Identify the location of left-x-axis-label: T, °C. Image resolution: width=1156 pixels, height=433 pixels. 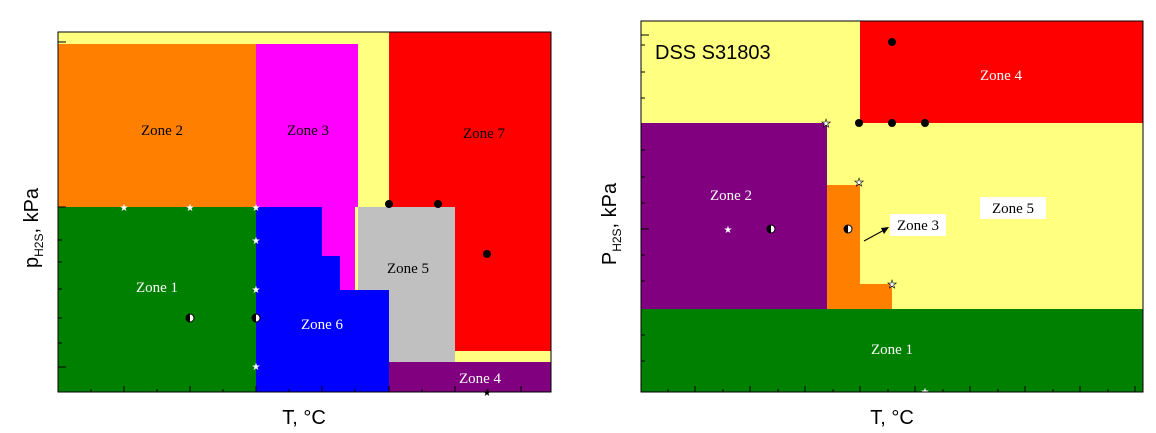
(304, 418).